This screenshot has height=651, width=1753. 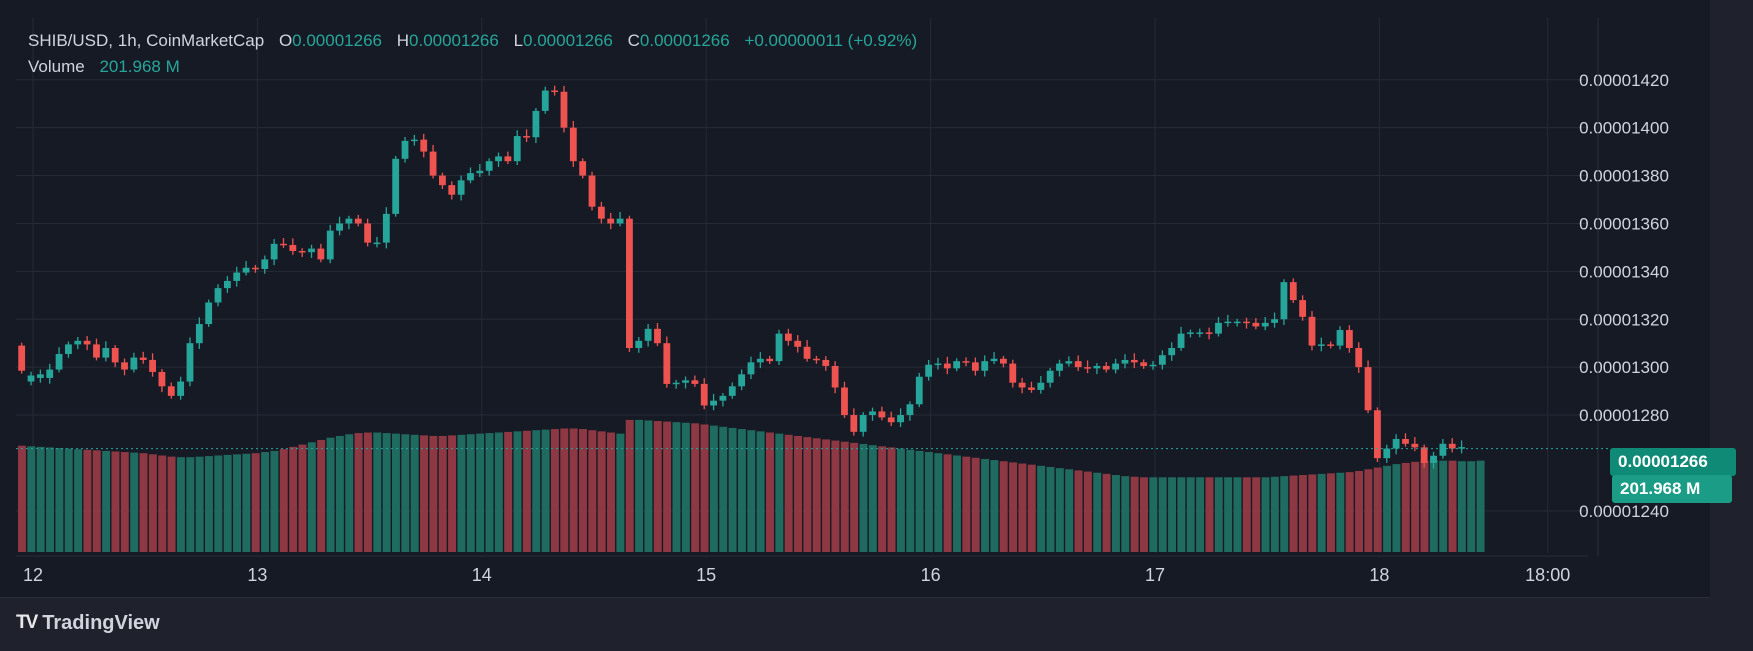 What do you see at coordinates (88, 623) in the screenshot?
I see `tradingview-logo: TV TradingView` at bounding box center [88, 623].